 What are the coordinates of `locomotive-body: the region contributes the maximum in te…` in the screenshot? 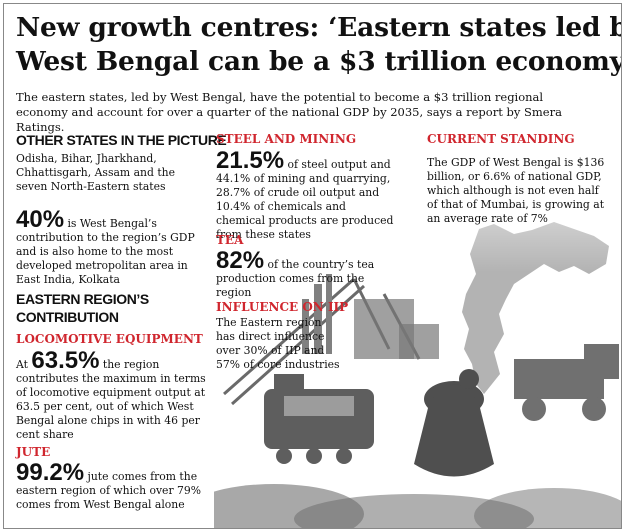 It's located at (111, 399).